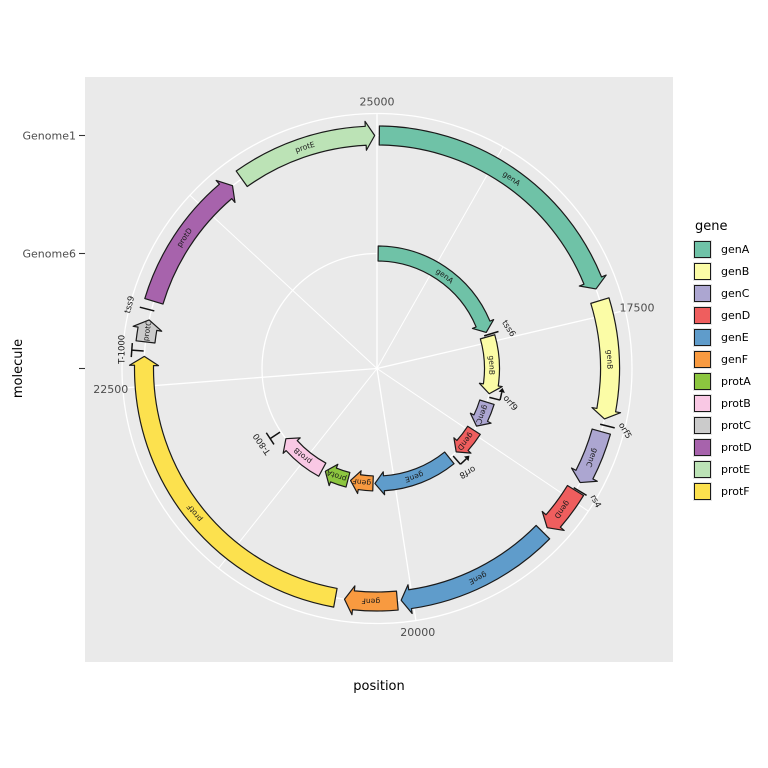 The width and height of the screenshot is (768, 768). I want to click on gene-label: protC, so click(147, 331).